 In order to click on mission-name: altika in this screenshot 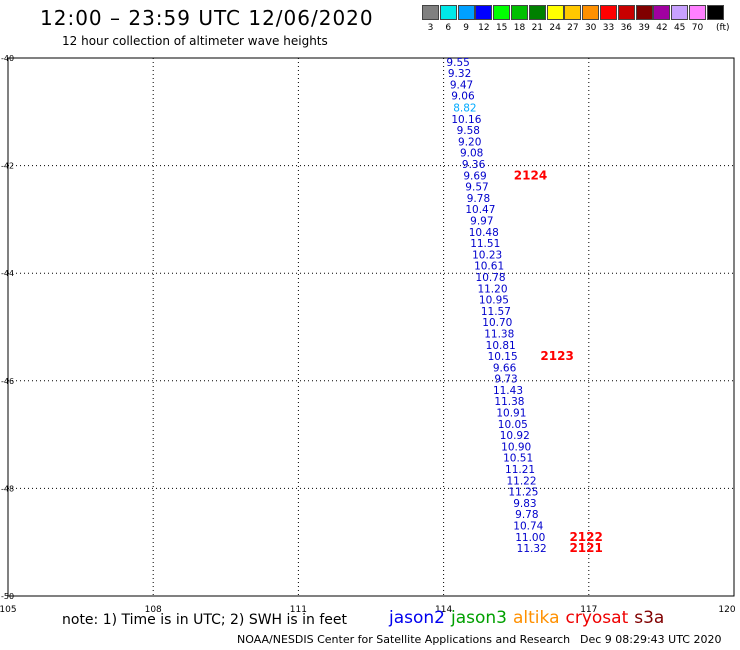, I will do `click(536, 618)`.